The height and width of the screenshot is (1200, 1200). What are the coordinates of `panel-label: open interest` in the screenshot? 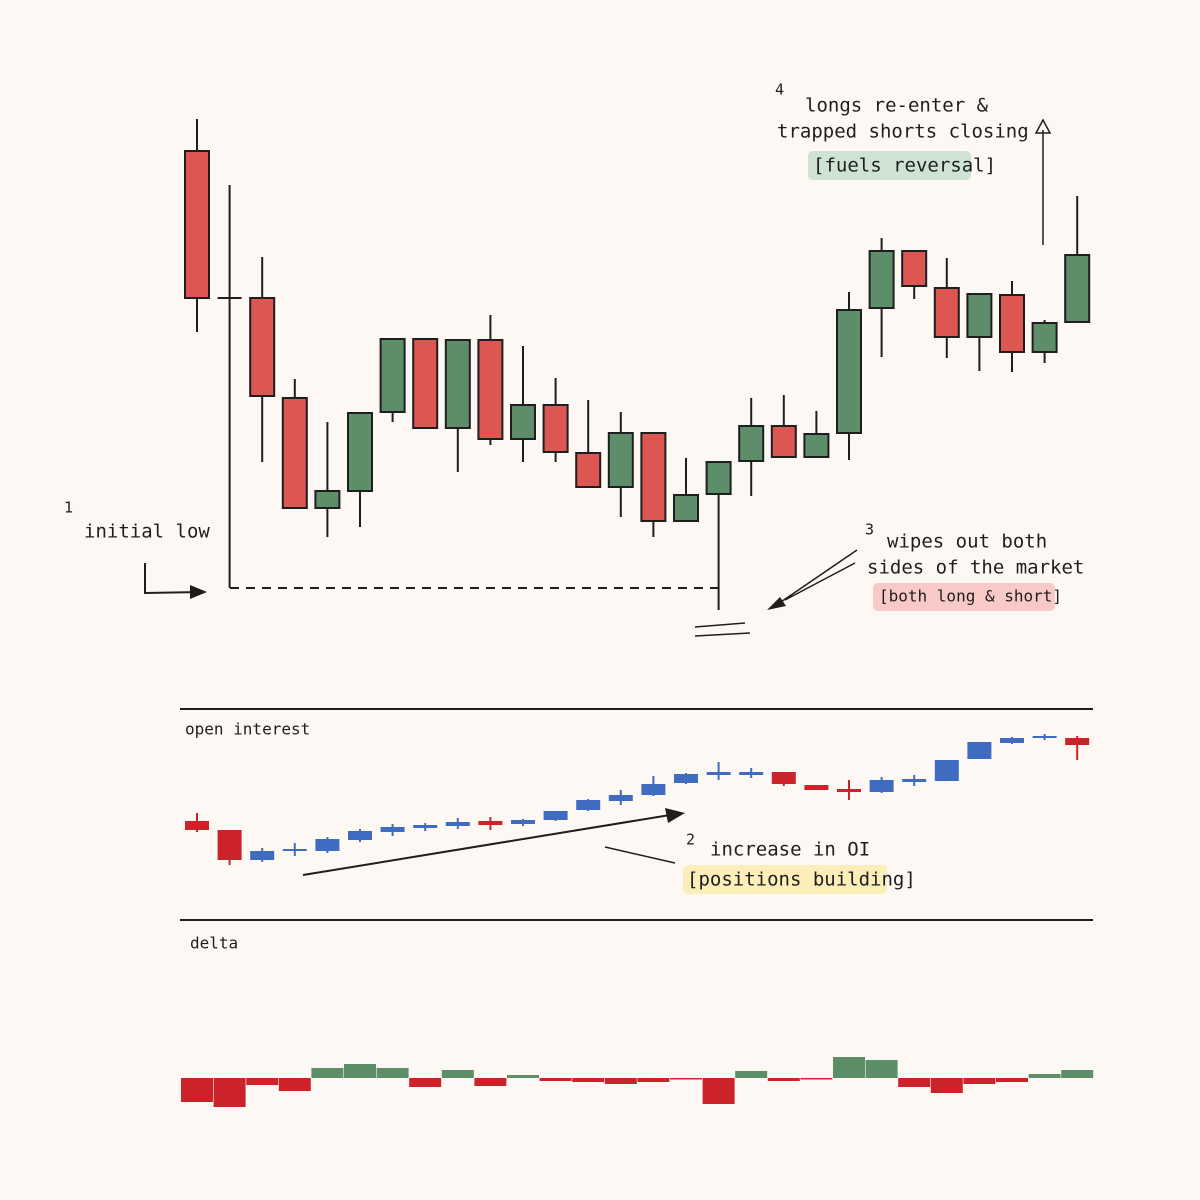 It's located at (247, 729).